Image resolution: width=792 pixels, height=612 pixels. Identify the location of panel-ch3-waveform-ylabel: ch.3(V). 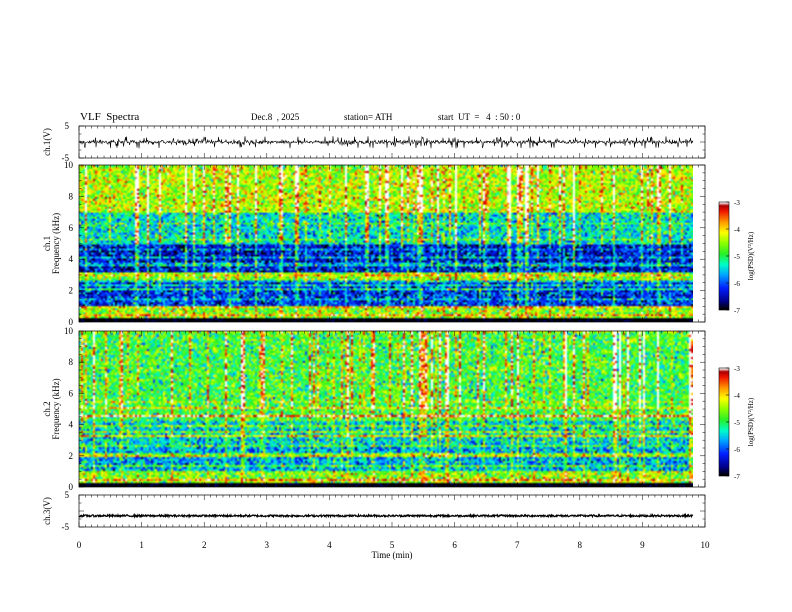
(47, 511).